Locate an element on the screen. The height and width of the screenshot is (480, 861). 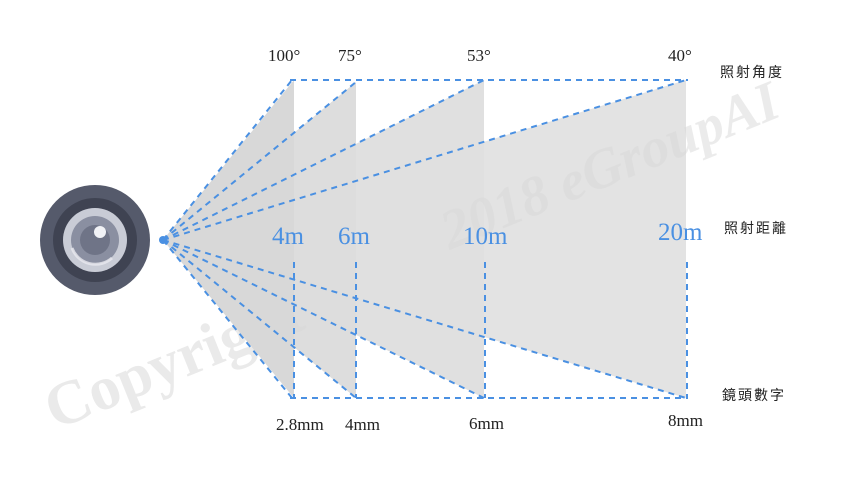
ray-75-bottom is located at coordinates (259, 319).